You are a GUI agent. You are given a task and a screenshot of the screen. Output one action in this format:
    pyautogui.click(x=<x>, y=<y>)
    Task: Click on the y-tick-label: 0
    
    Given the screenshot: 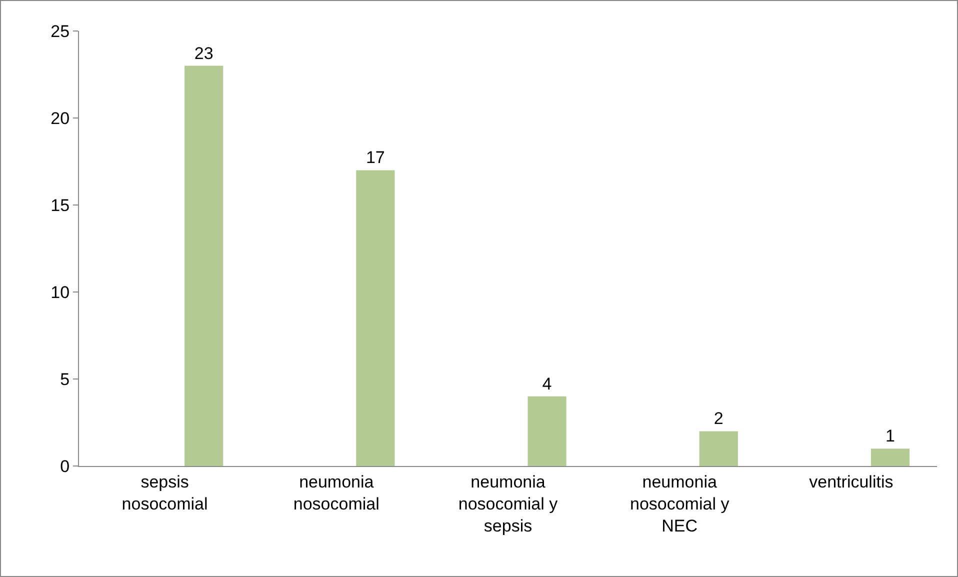 What is the action you would take?
    pyautogui.click(x=65, y=466)
    